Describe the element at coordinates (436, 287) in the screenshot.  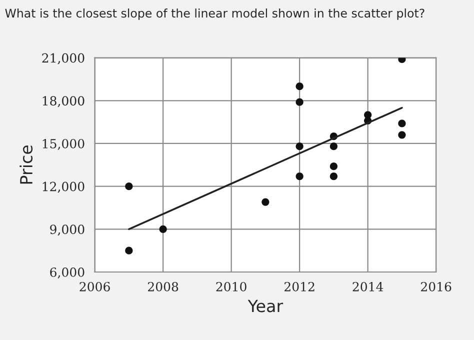
I see `x-tick-label: 2016` at that location.